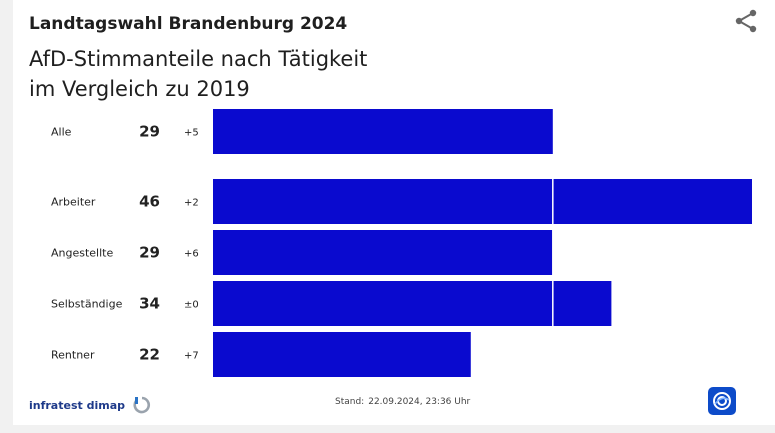 Image resolution: width=775 pixels, height=433 pixels. I want to click on bar-angestellte, so click(383, 252).